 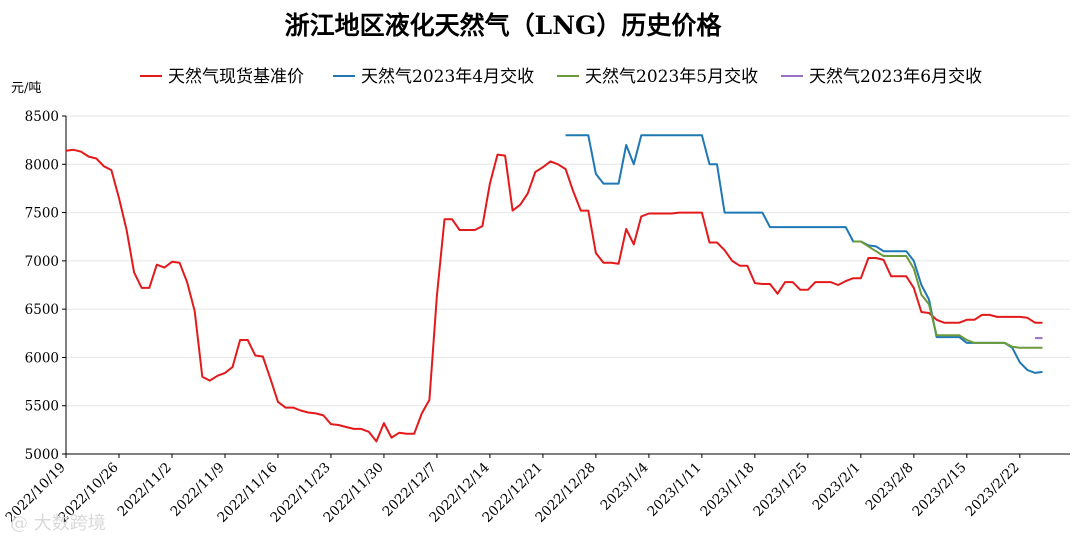 I want to click on y-tick-label: 6000, so click(x=42, y=358).